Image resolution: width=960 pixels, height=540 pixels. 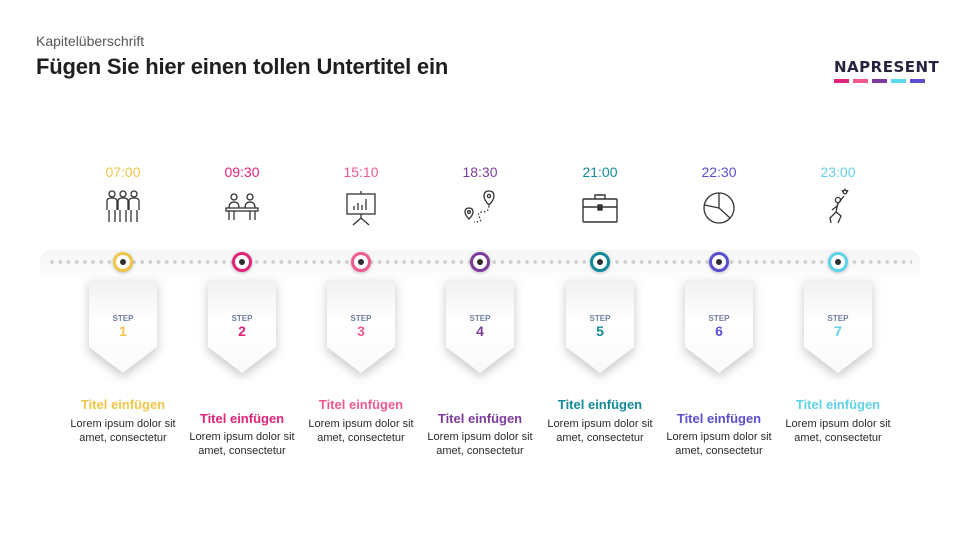 What do you see at coordinates (719, 172) in the screenshot?
I see `step-time: 22:30` at bounding box center [719, 172].